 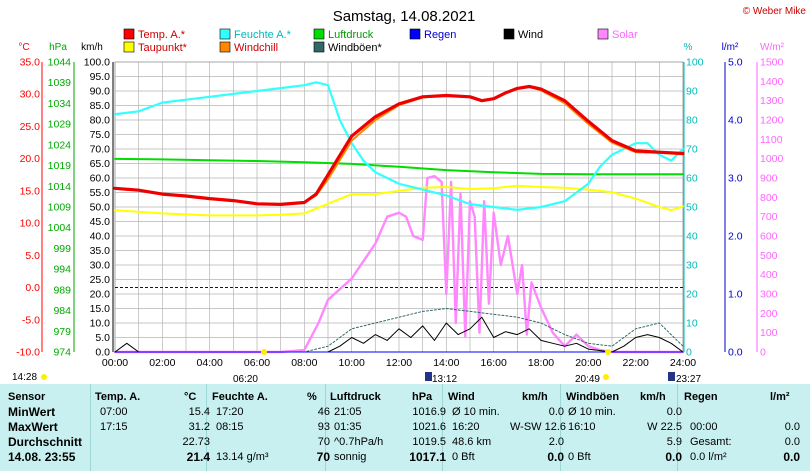 What do you see at coordinates (530, 35) in the screenshot?
I see `legend-label-wind: Wind` at bounding box center [530, 35].